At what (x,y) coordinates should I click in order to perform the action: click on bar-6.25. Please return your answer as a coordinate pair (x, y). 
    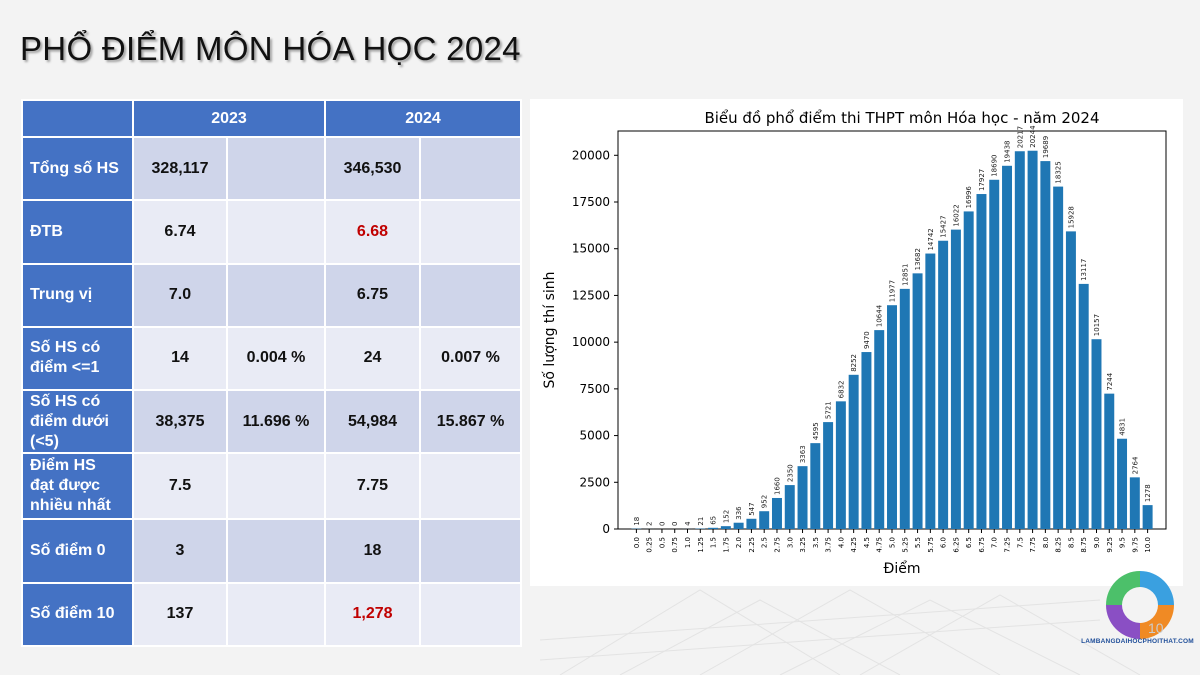
    Looking at the image, I should click on (955, 379).